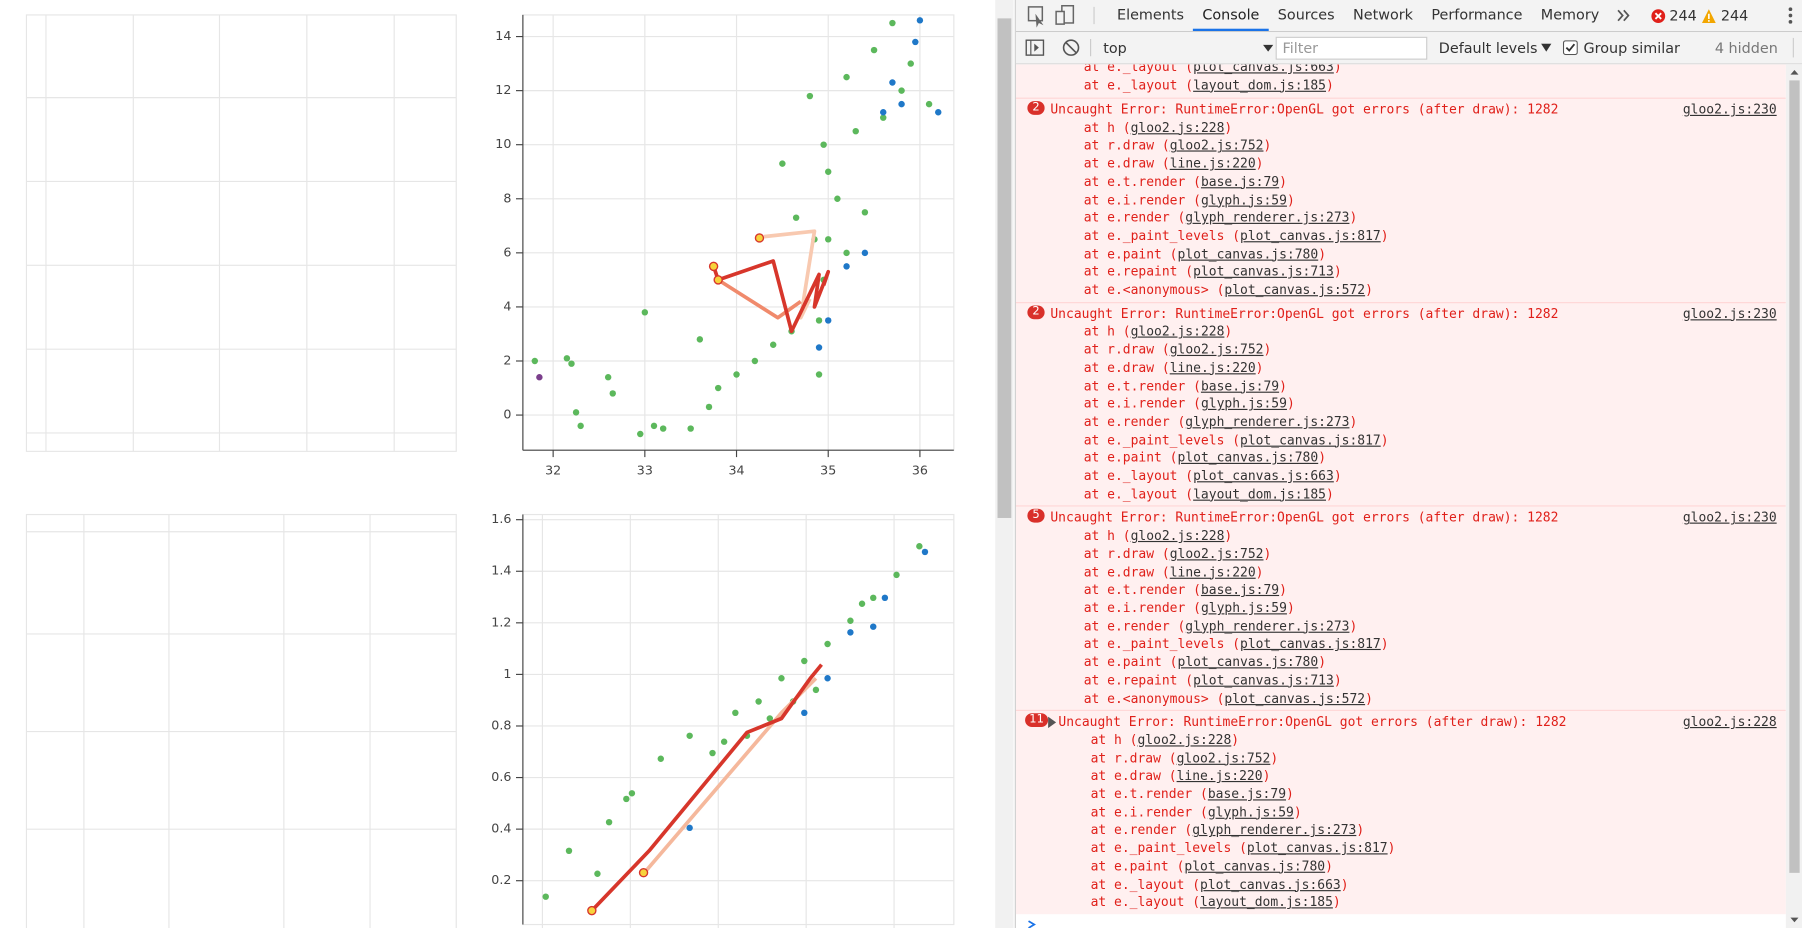 The height and width of the screenshot is (928, 1802). Describe the element at coordinates (1192, 47) in the screenshot. I see `context-select: top` at that location.